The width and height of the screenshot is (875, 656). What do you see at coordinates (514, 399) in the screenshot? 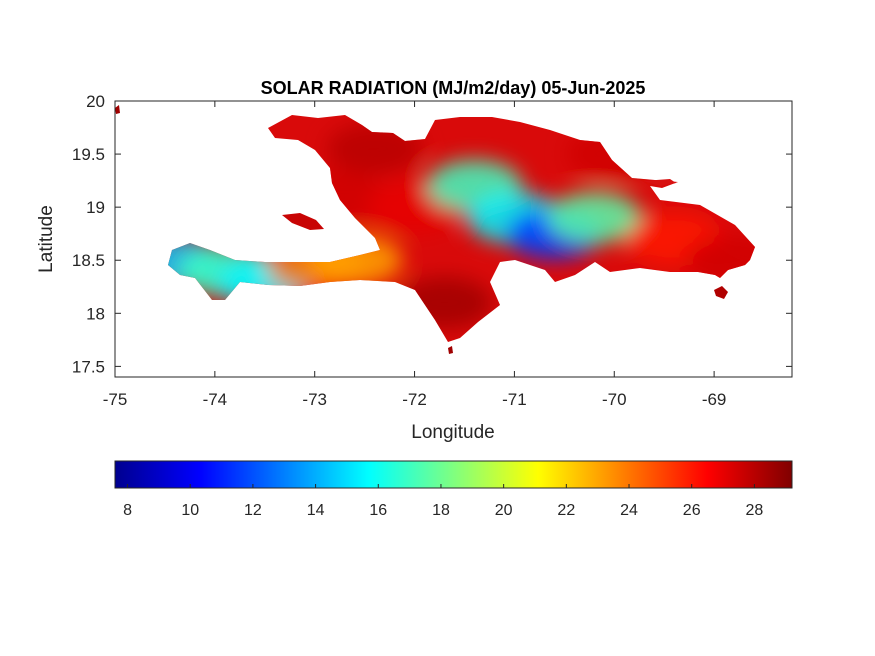
I see `x-tick-label: -71` at bounding box center [514, 399].